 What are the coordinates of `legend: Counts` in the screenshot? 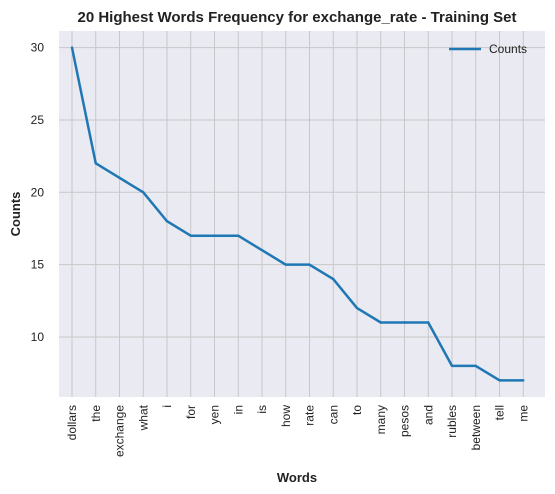 It's located at (488, 49).